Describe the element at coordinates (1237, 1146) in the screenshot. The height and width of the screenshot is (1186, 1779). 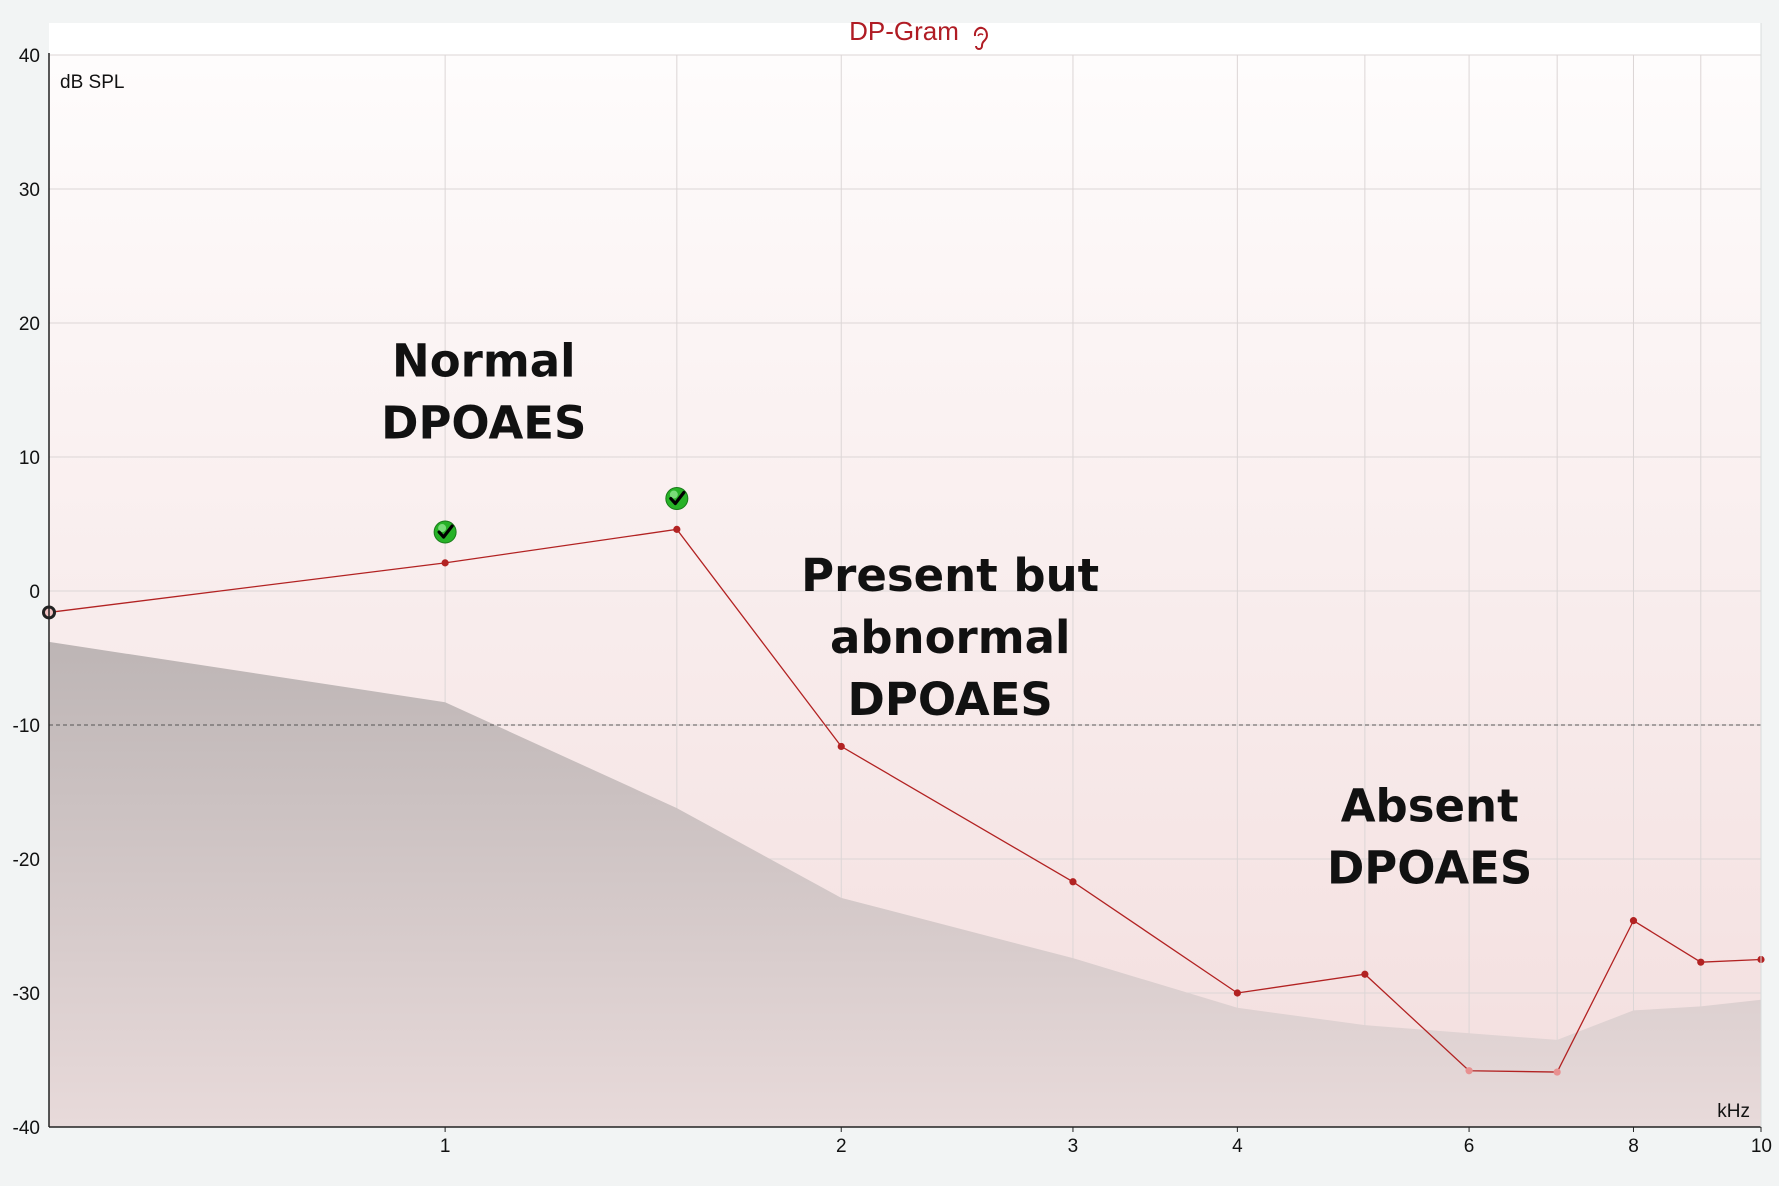
I see `x-tick-label: 4` at that location.